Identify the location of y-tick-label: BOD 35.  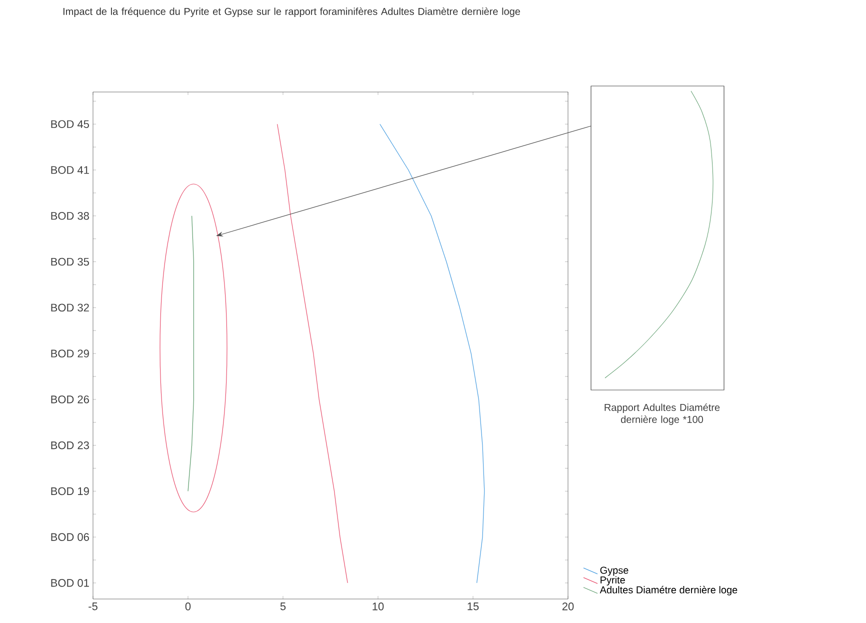
(70, 262).